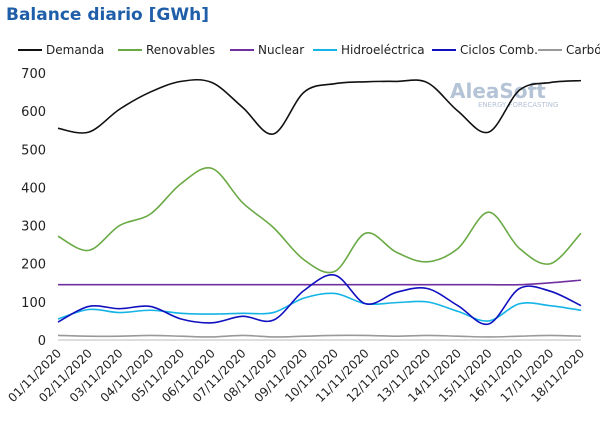 Image resolution: width=600 pixels, height=422 pixels. Describe the element at coordinates (75, 50) in the screenshot. I see `legend-label: Demanda` at that location.